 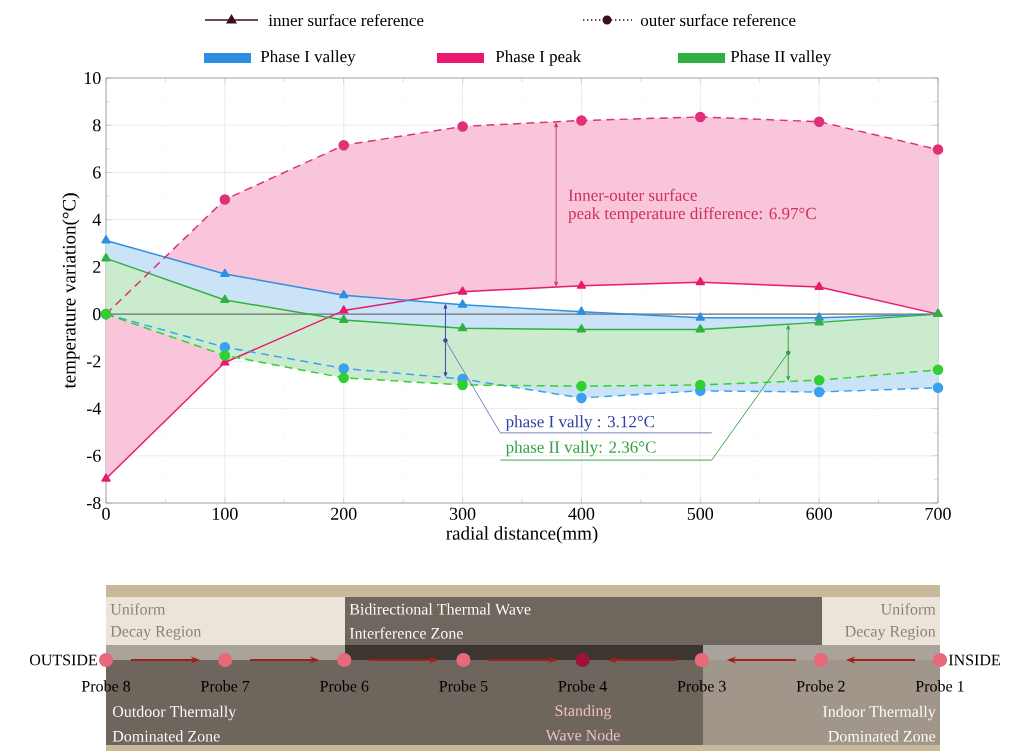 What do you see at coordinates (582, 735) in the screenshot?
I see `text: Wave Node` at bounding box center [582, 735].